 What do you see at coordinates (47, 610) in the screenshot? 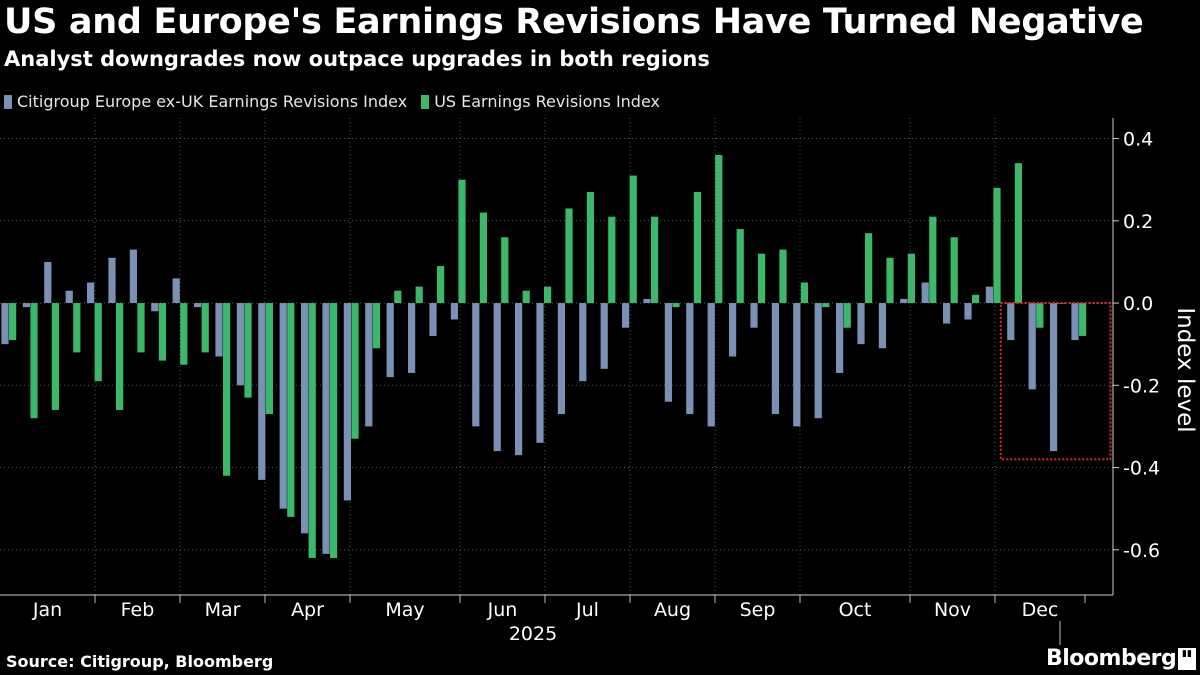
I see `x-tick-label-jan: Jan` at bounding box center [47, 610].